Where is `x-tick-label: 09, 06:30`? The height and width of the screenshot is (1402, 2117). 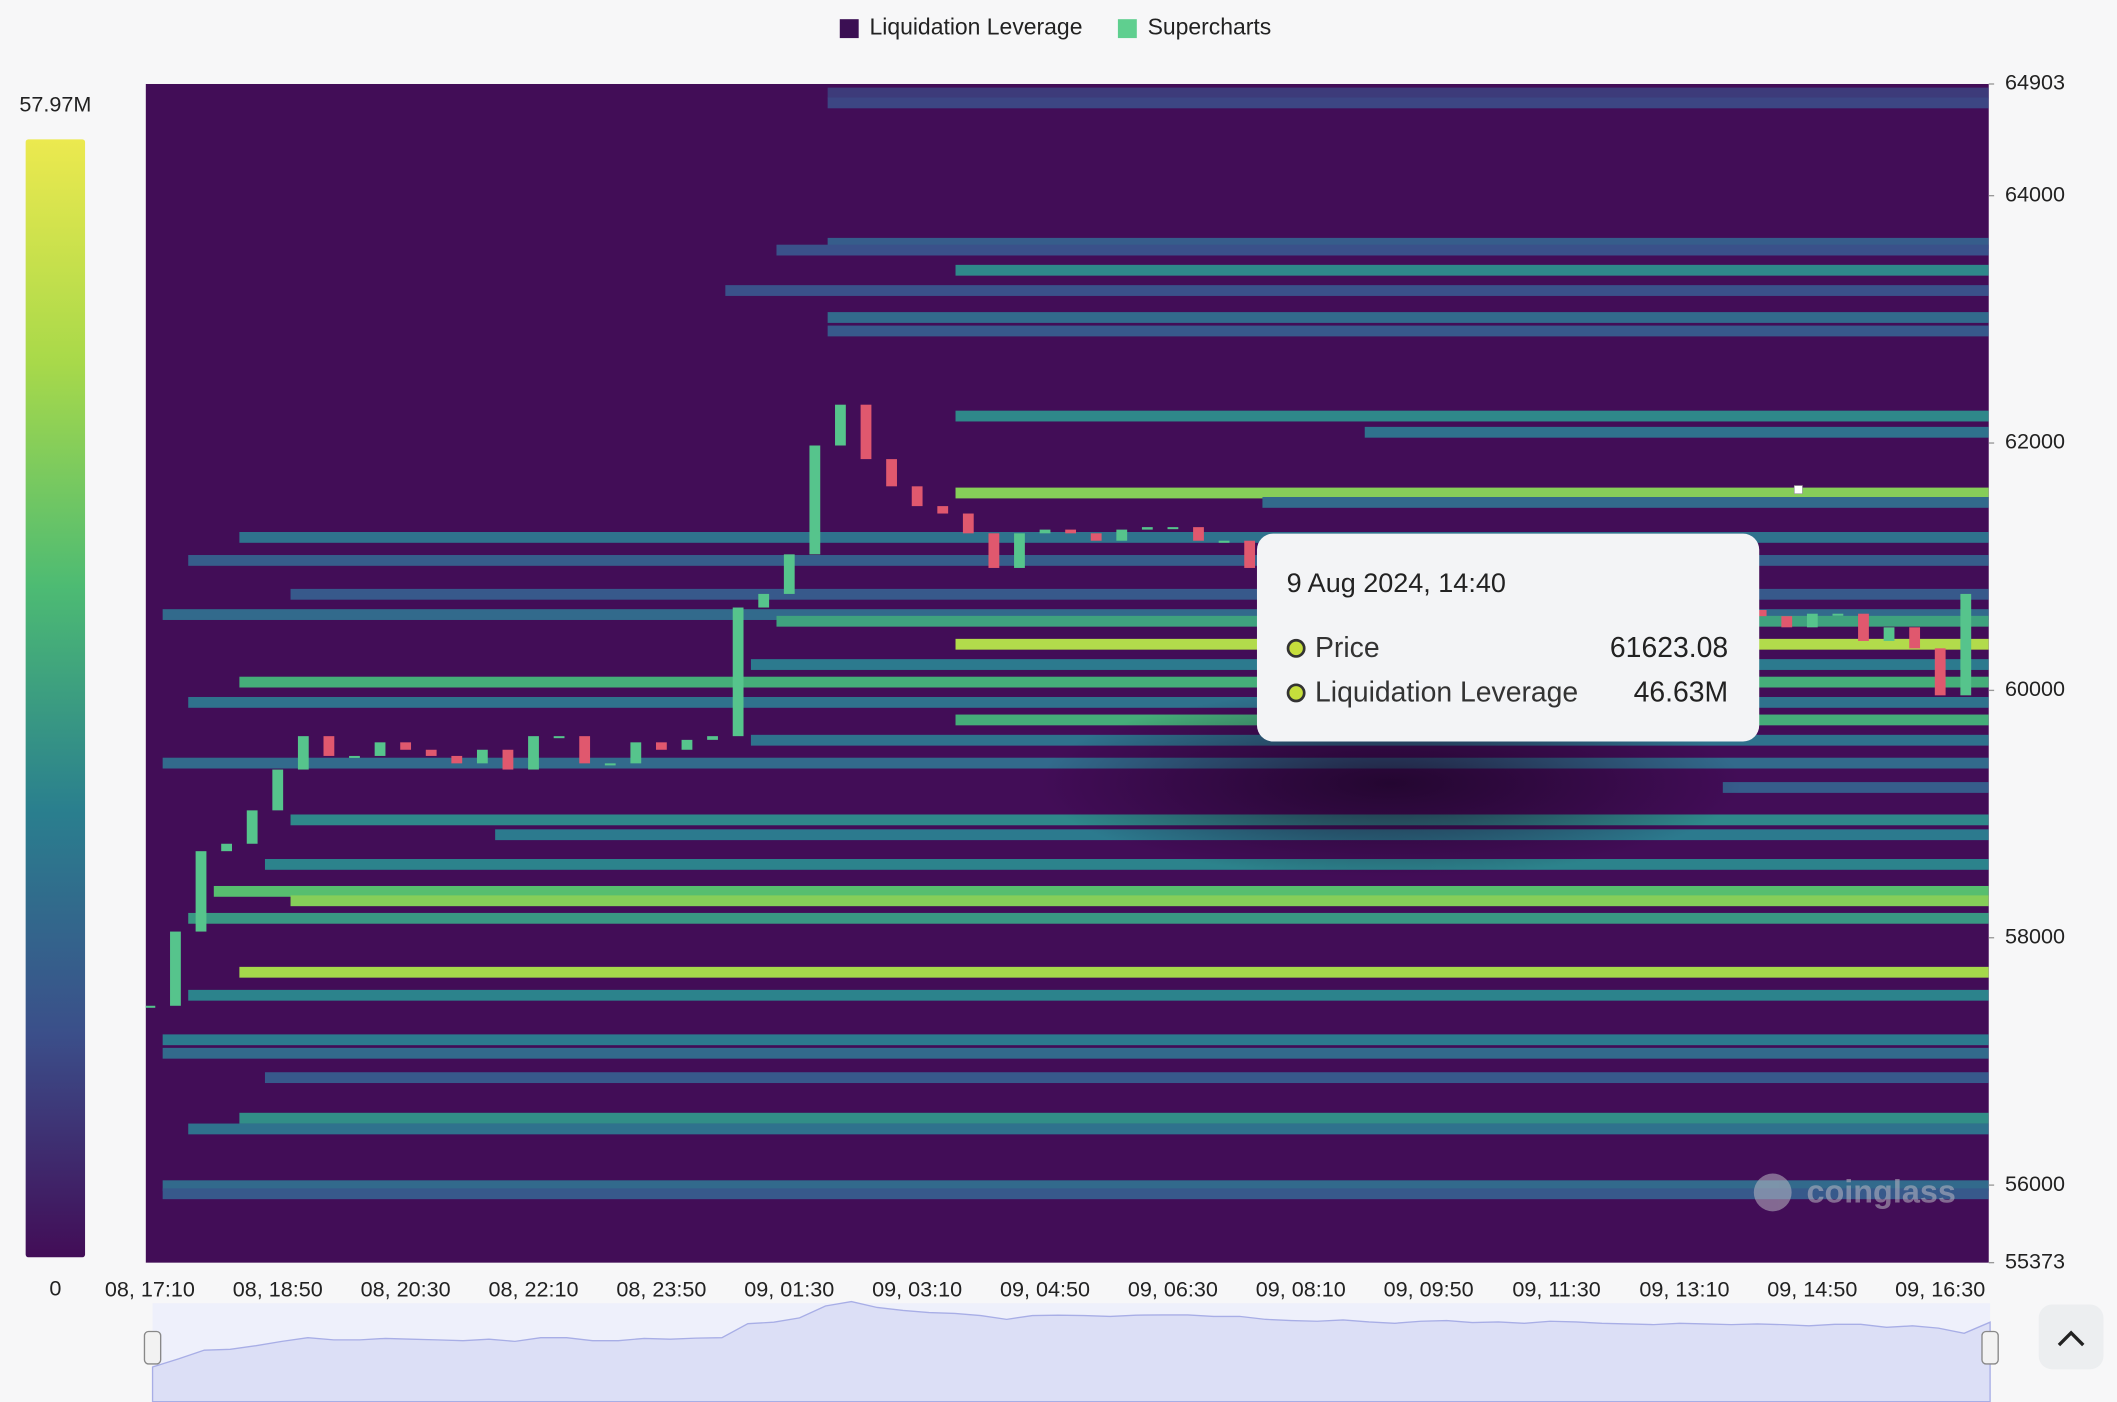
x-tick-label: 09, 06:30 is located at coordinates (1173, 1289).